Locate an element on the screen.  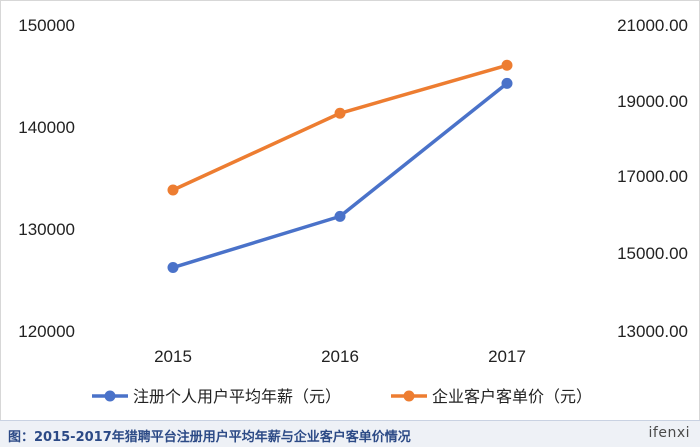
legend: 注册个人用户平均年薪（元） 企业客户客单价（元） is located at coordinates (342, 396).